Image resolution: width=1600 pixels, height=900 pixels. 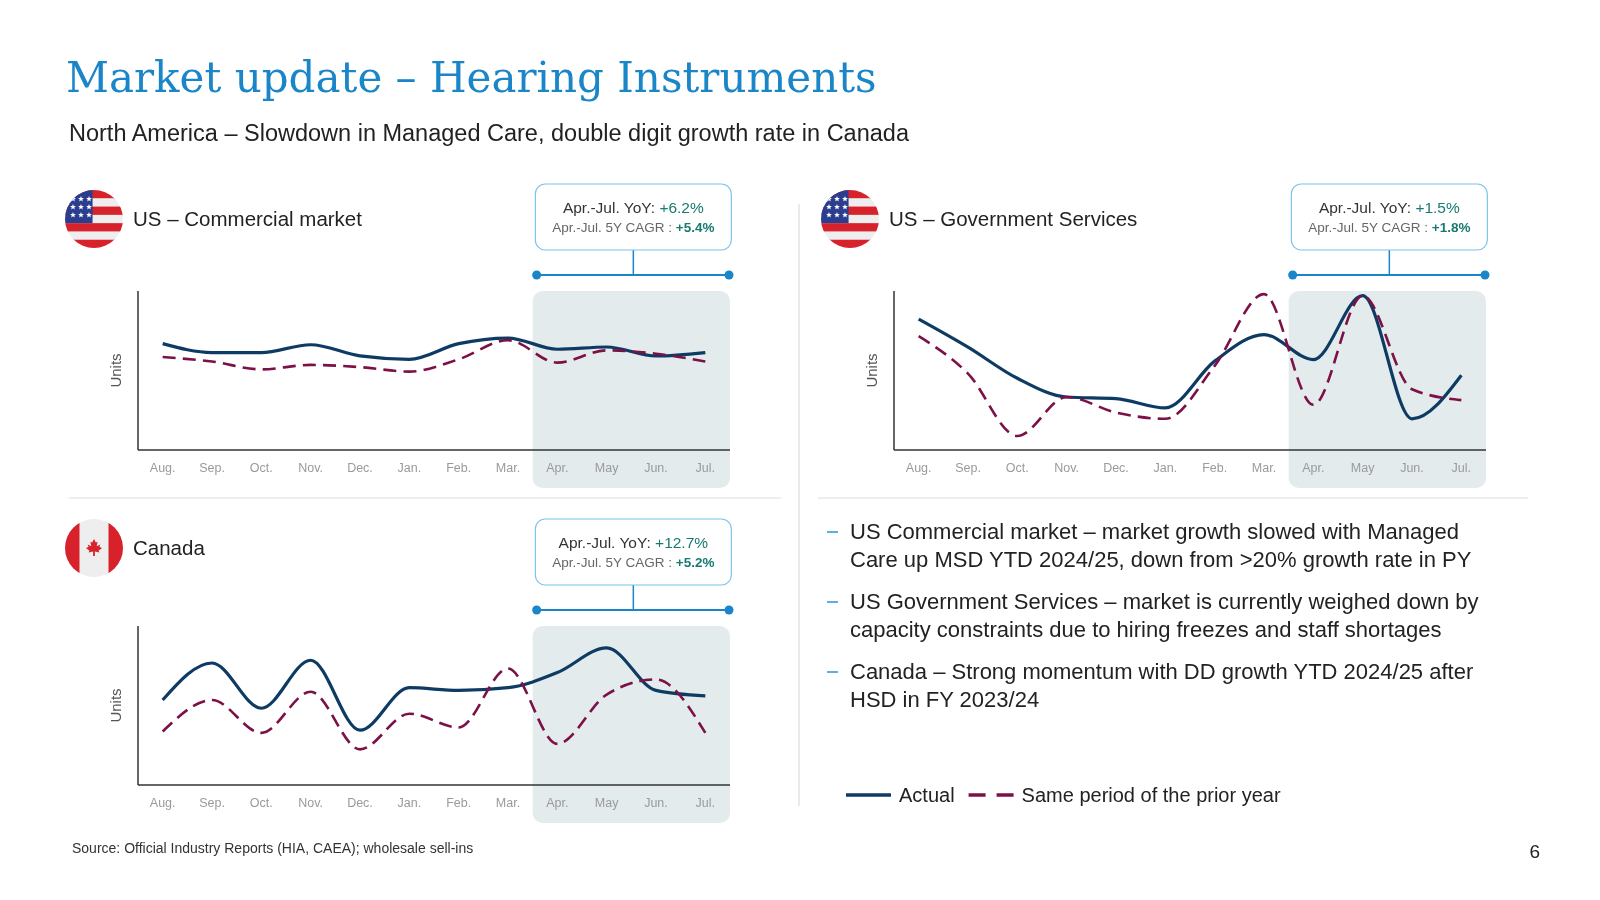 What do you see at coordinates (1162, 685) in the screenshot?
I see `text: Canada – Strong momentum with DD growth YTD 2024/25 after HSD in FY 2023/24` at bounding box center [1162, 685].